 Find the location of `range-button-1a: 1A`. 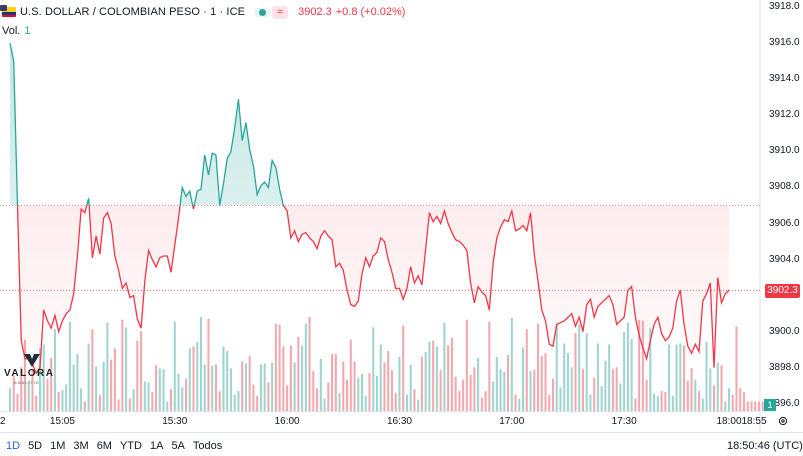

range-button-1a: 1A is located at coordinates (156, 446).